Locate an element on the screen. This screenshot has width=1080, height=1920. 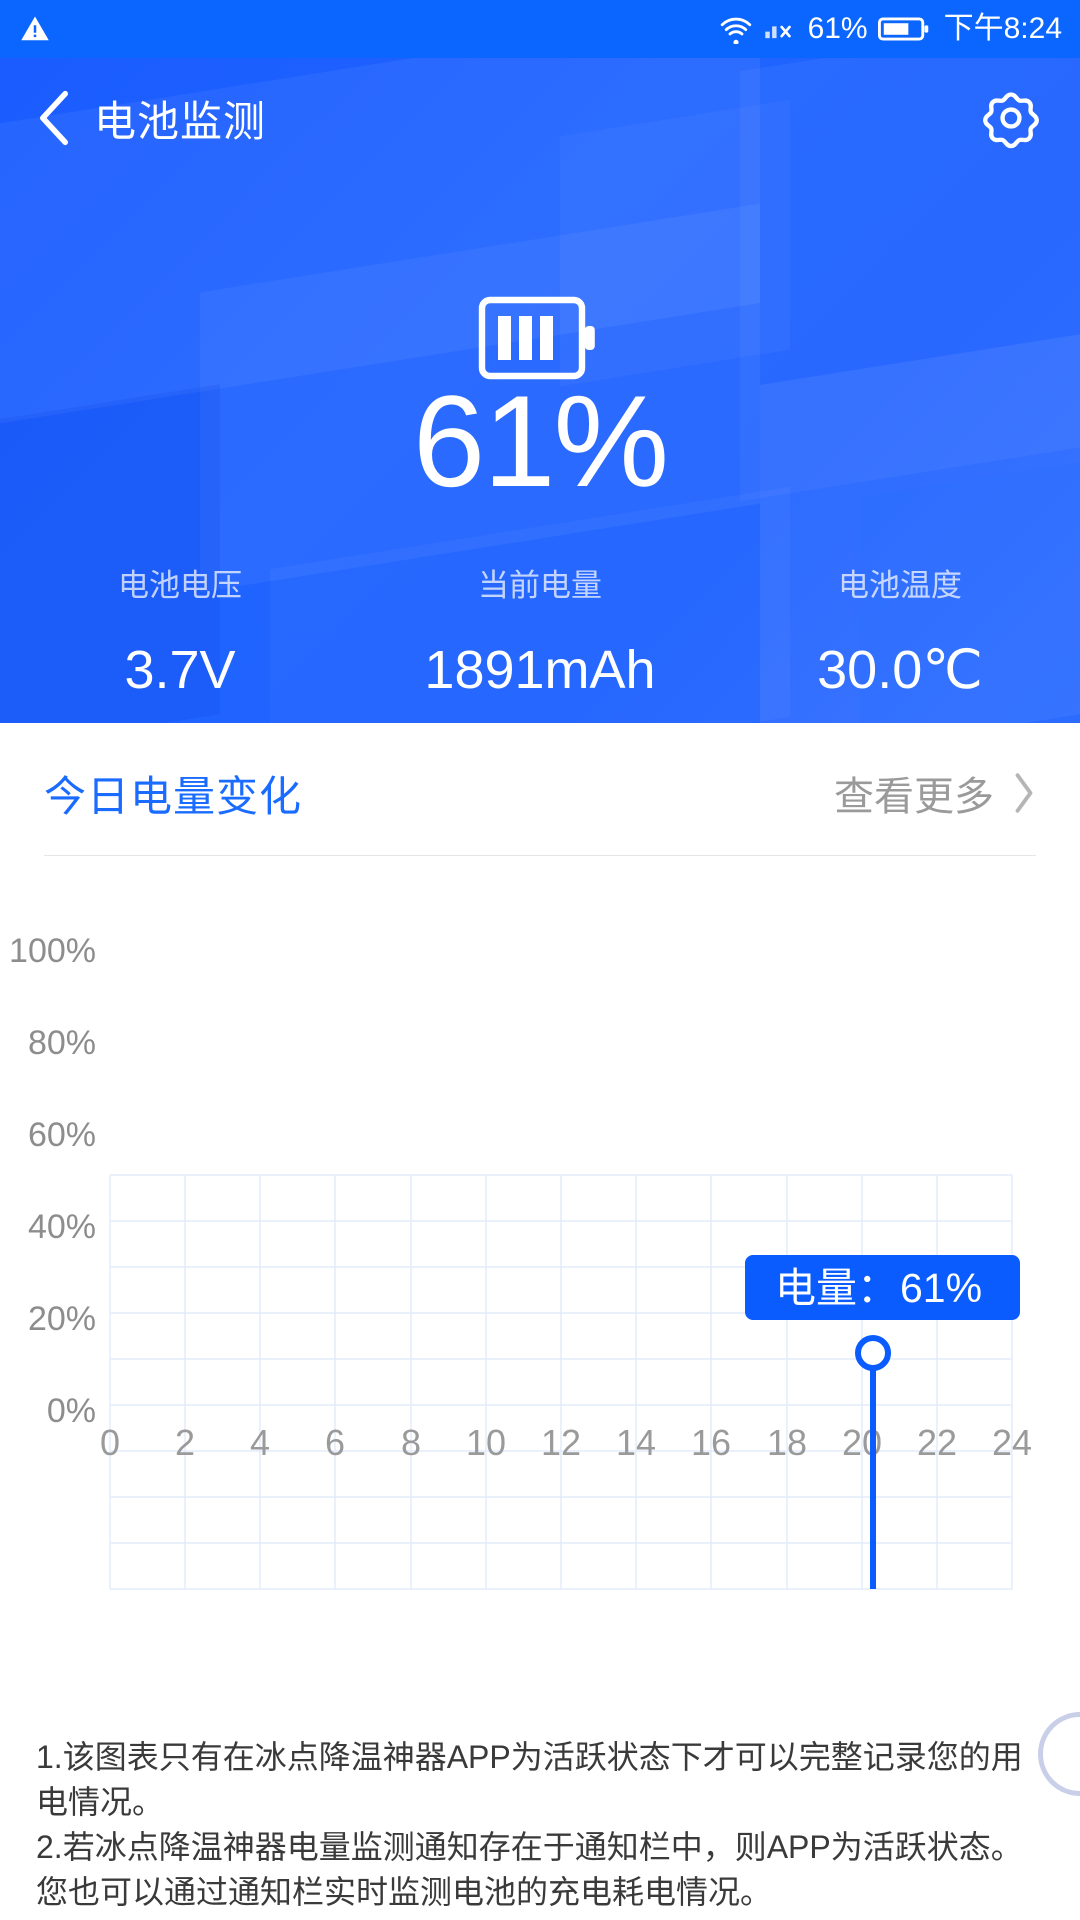
chart-section-header: 今日电量变化 查看更多 is located at coordinates (540, 793).